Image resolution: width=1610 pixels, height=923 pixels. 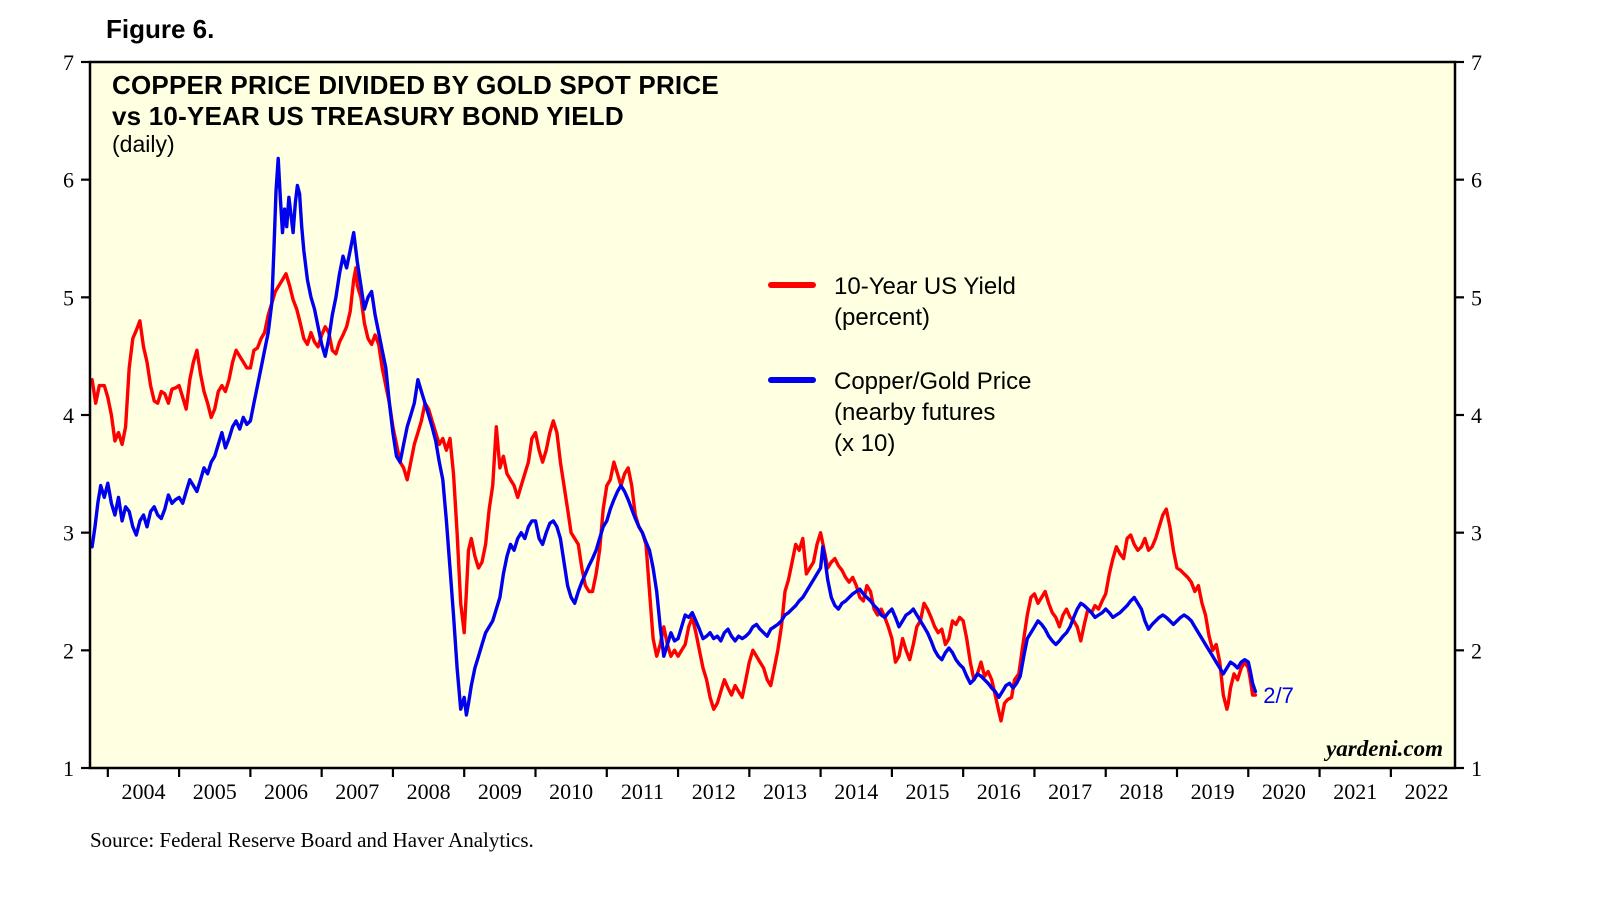 I want to click on figure-label: Figure 6., so click(x=160, y=29).